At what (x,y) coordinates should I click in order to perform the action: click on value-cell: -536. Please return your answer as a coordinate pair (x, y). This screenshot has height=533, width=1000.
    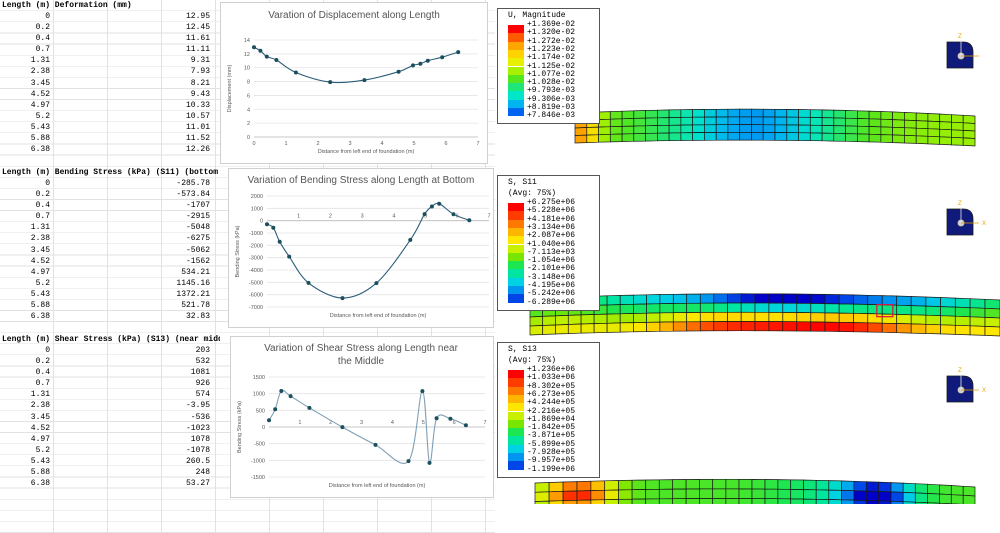
    Looking at the image, I should click on (200, 417).